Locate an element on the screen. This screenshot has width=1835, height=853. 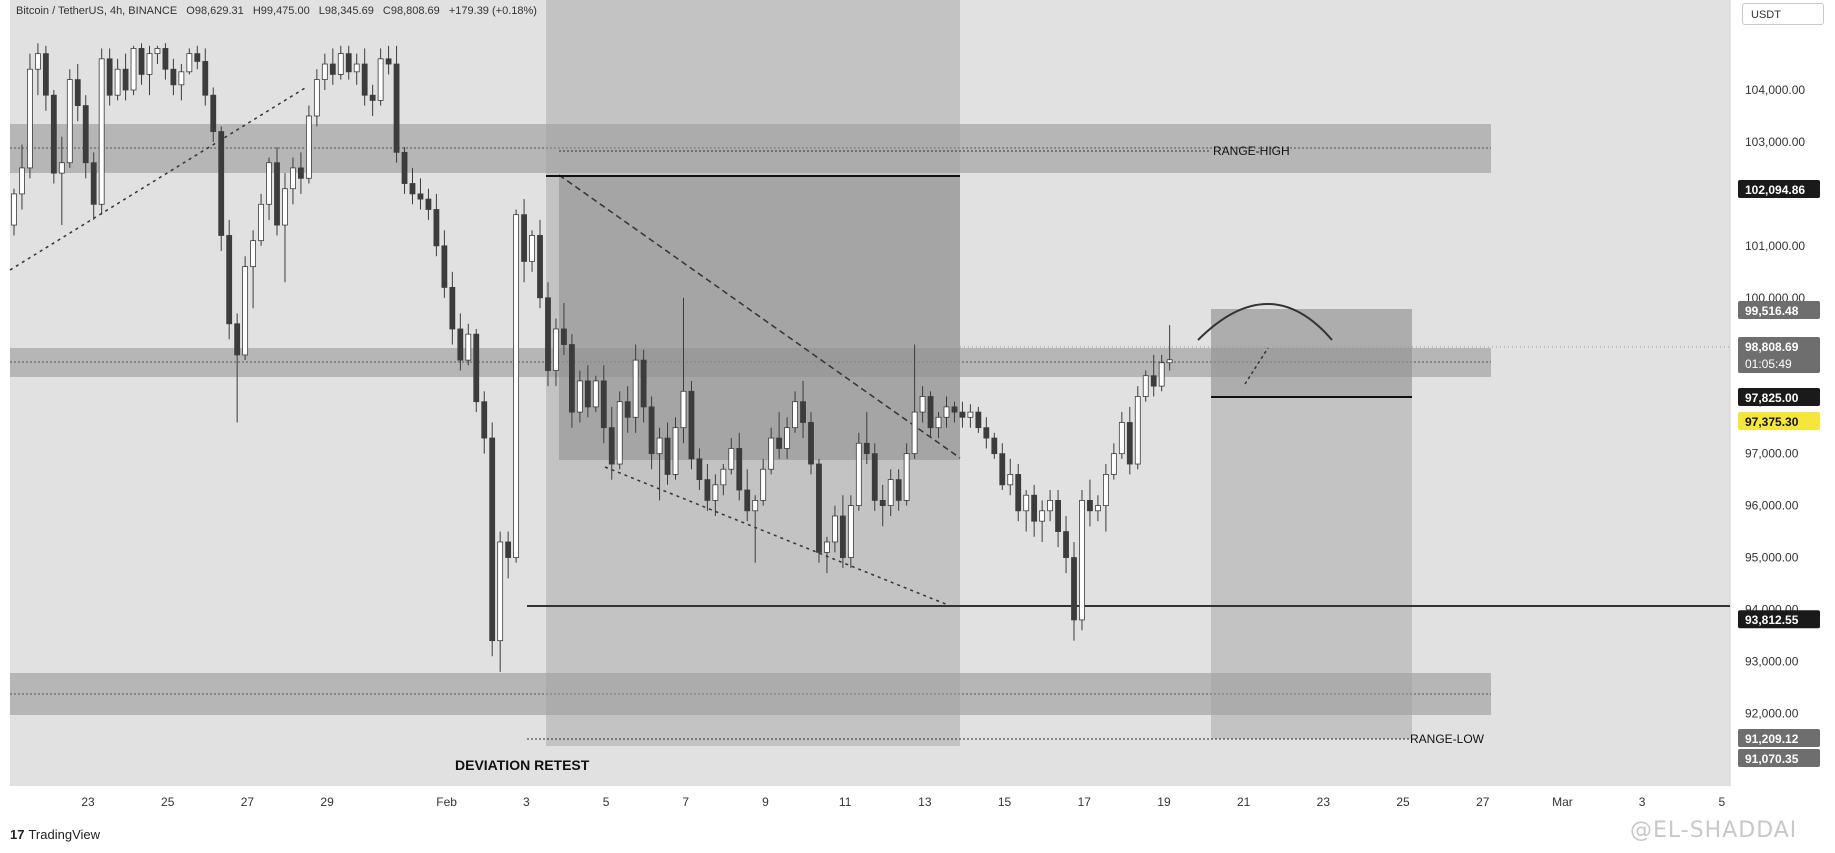
x-tick-label: 13 is located at coordinates (925, 802).